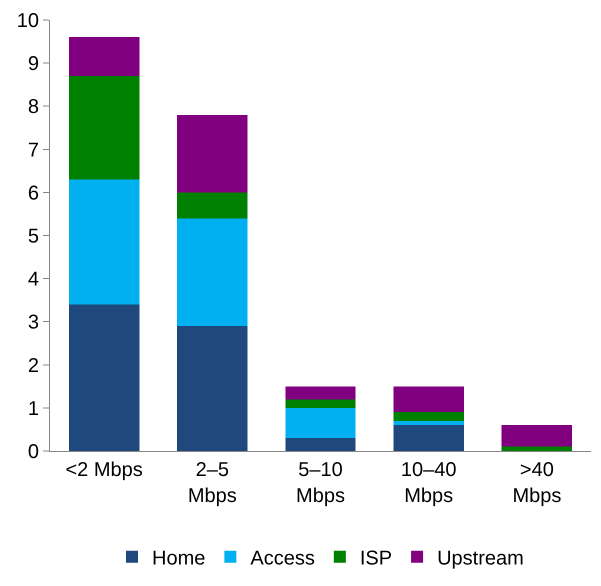 This screenshot has width=601, height=586. Describe the element at coordinates (33, 193) in the screenshot. I see `y-tick-label: 6` at that location.